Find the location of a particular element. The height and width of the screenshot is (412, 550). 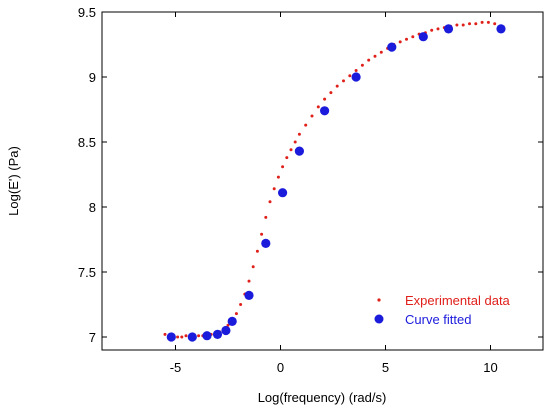

x-axis-label: Log(frequency) (rad/s) is located at coordinates (322, 397).